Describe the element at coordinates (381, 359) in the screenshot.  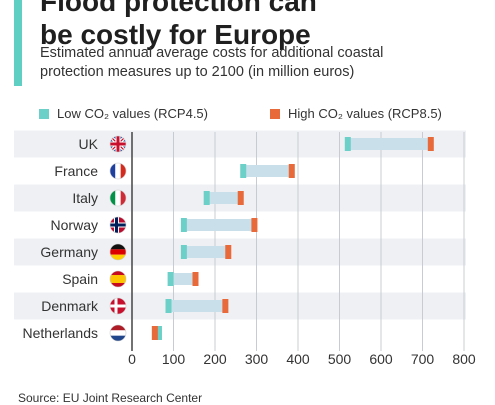
I see `x-tick-label: 600` at that location.